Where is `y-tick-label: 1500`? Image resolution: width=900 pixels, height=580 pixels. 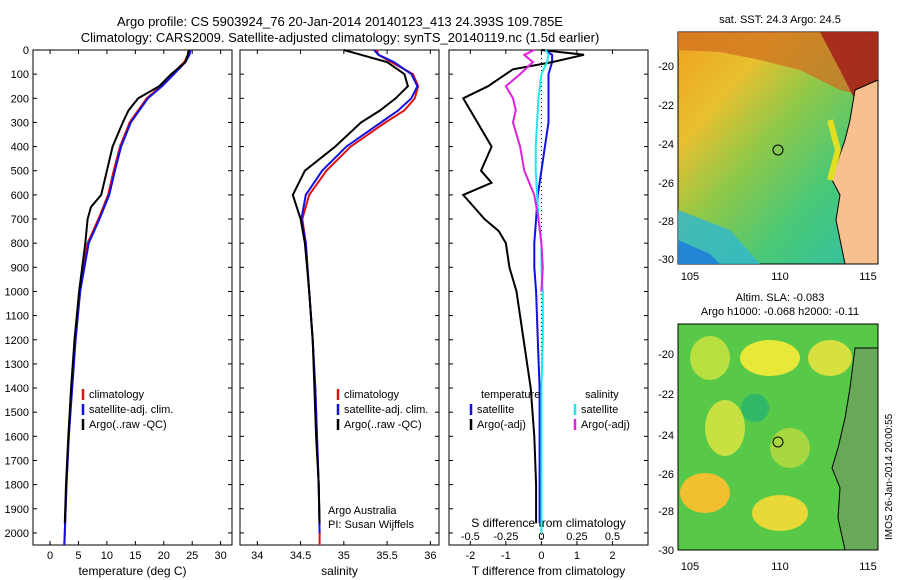
y-tick-label: 1500 is located at coordinates (17, 413).